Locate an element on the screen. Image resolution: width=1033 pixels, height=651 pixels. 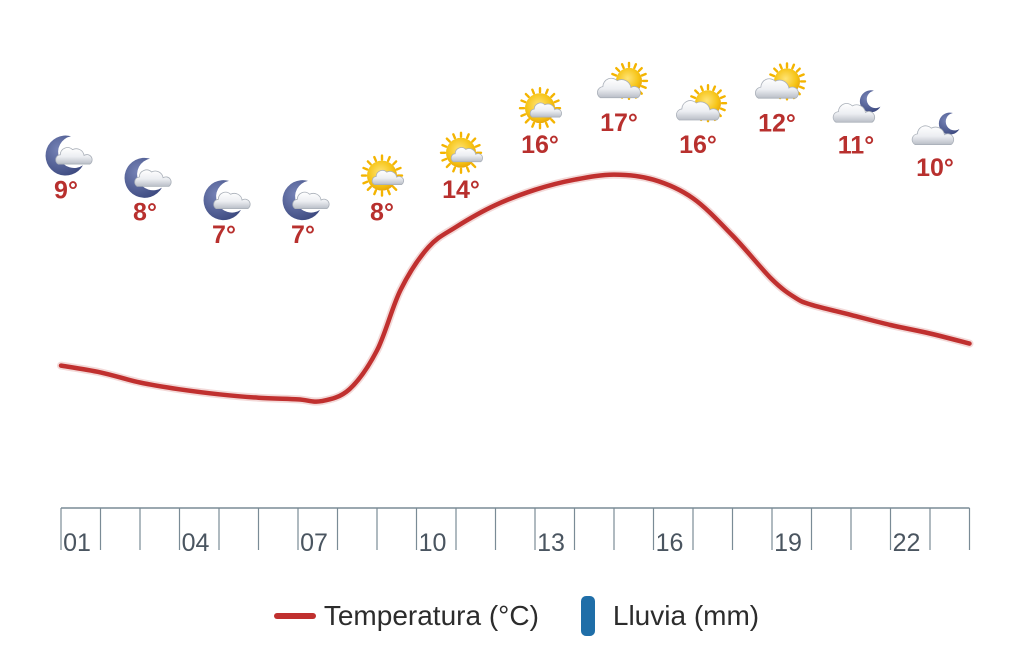
x-tick-label: 04 is located at coordinates (196, 543).